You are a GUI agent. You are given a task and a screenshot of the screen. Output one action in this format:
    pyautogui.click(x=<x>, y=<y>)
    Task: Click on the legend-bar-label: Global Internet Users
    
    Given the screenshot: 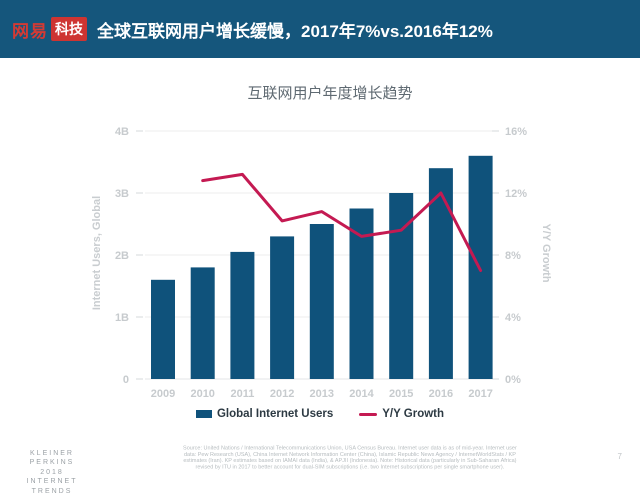 What is the action you would take?
    pyautogui.click(x=275, y=414)
    